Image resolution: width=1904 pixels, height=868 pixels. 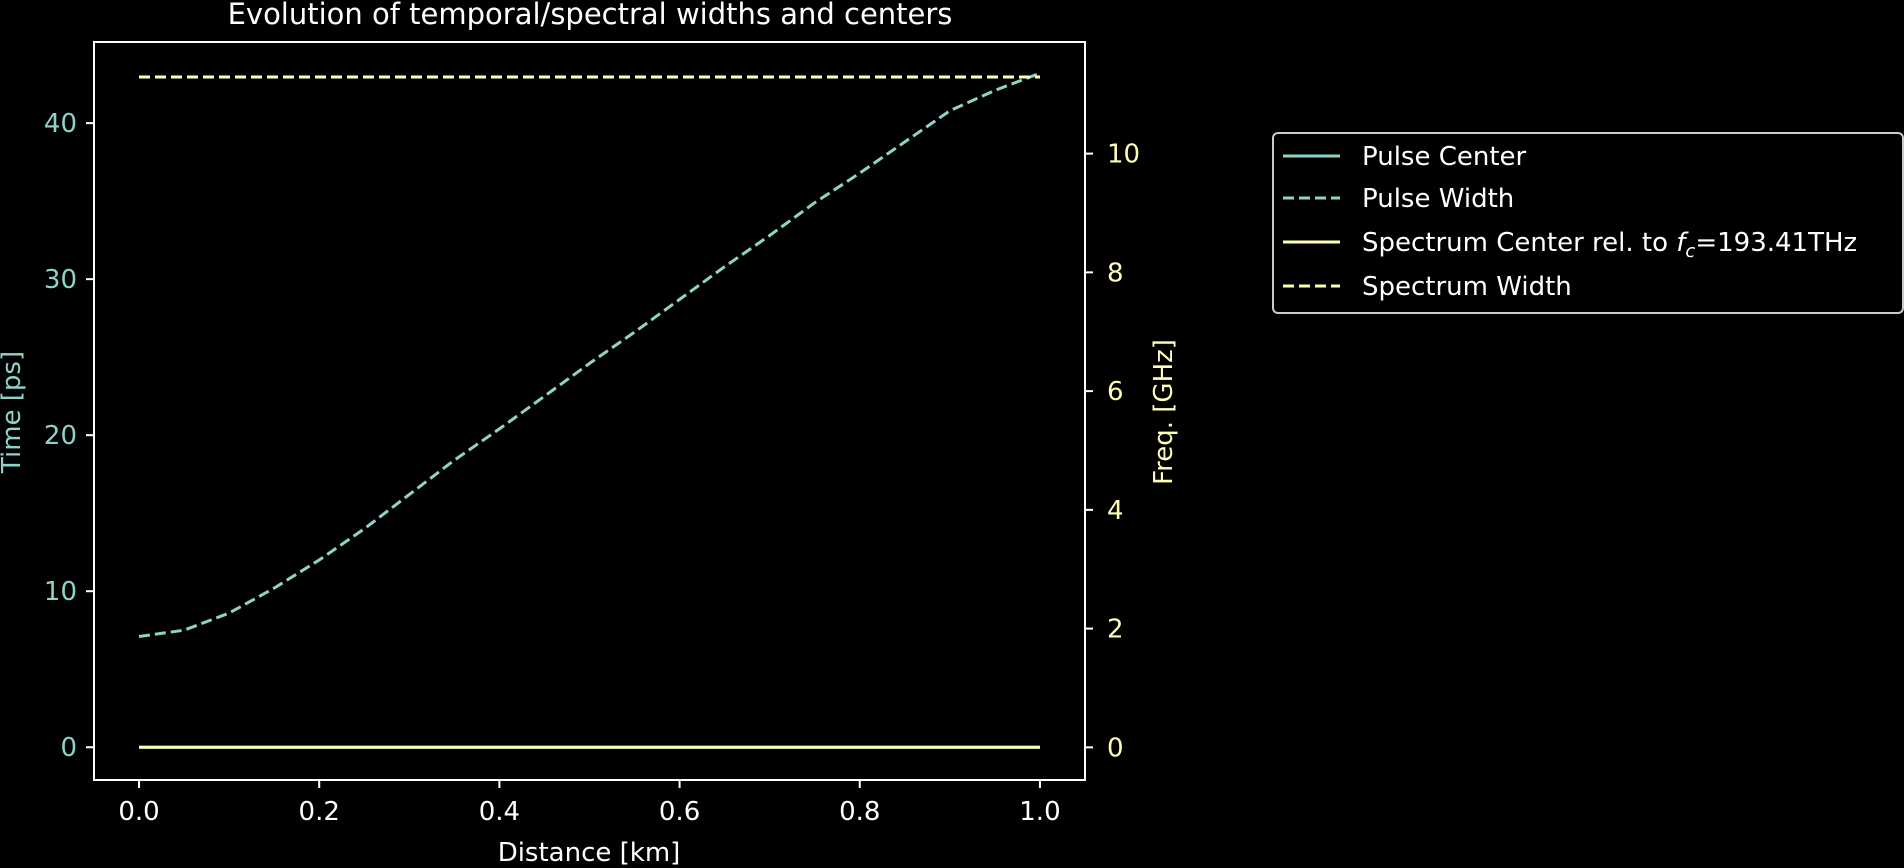 I want to click on legend-label-3: Spectrum Center rel. to fc=193.41THz, so click(x=1609, y=245).